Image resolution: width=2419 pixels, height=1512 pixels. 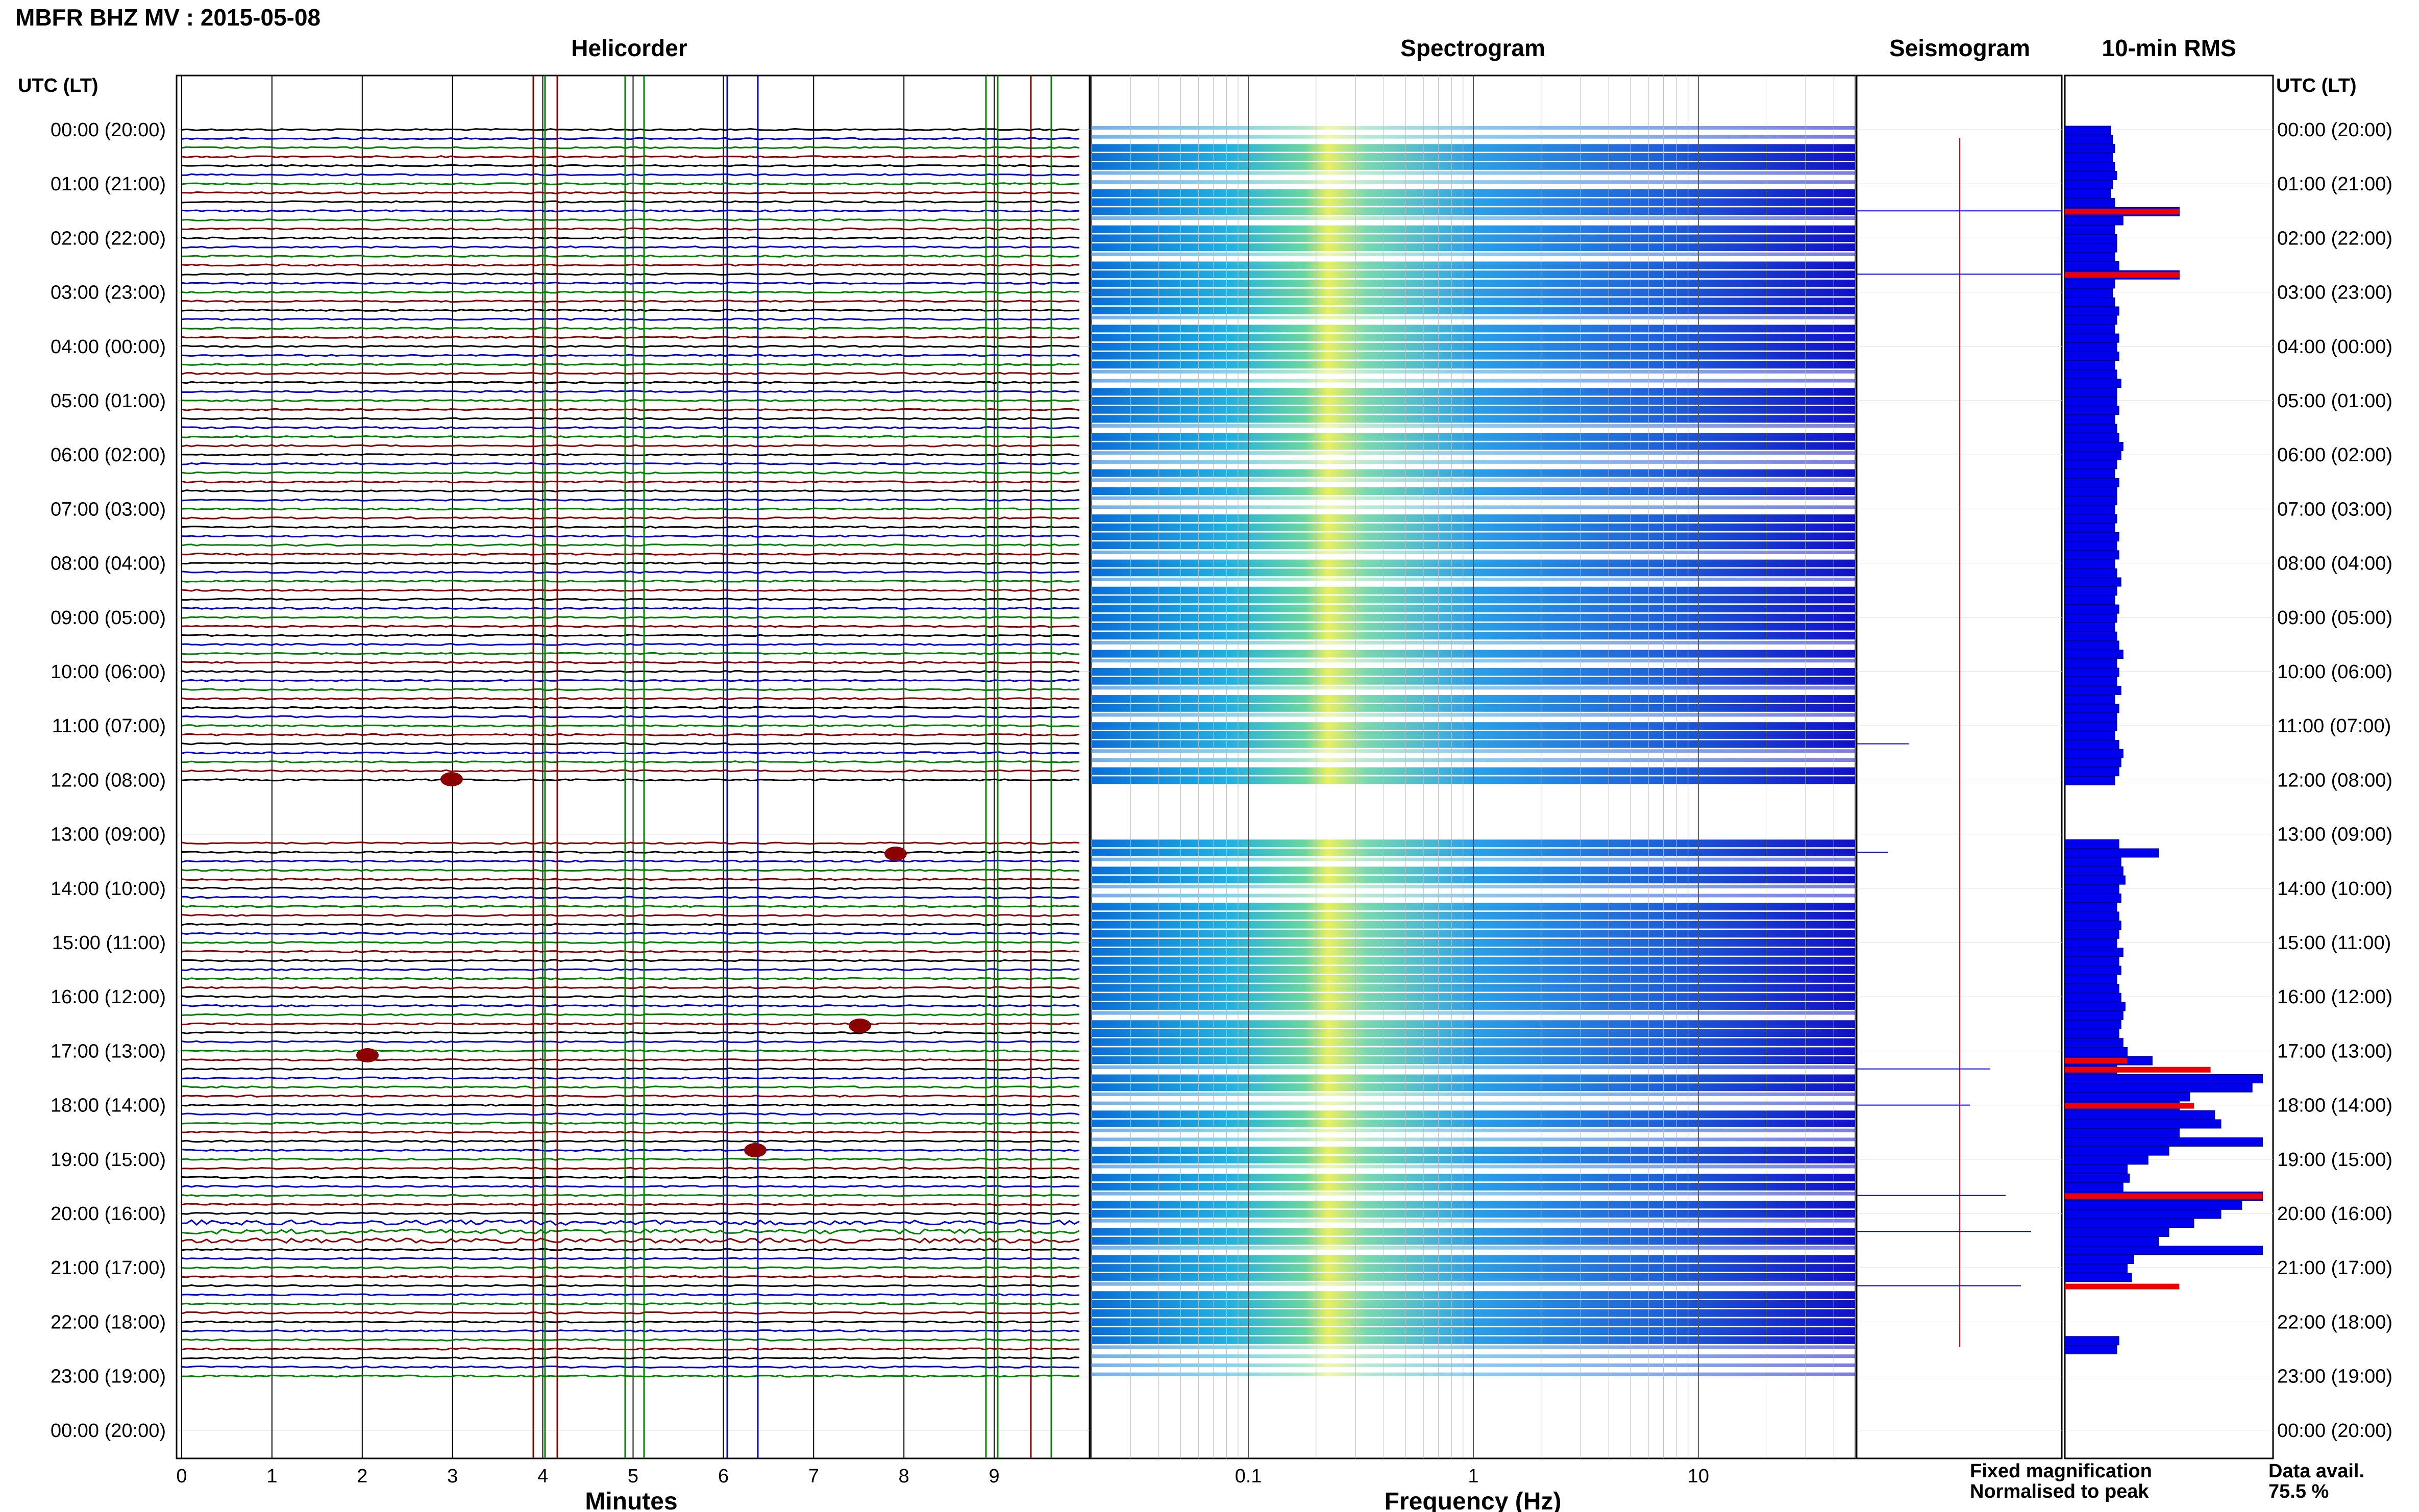 I want to click on time-axis-label-right: UTC (LT), so click(x=2316, y=85).